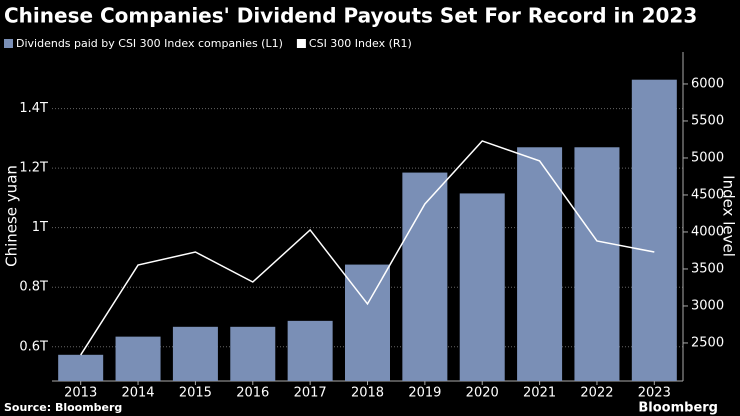  What do you see at coordinates (310, 393) in the screenshot?
I see `x-tick-label: 2017` at bounding box center [310, 393].